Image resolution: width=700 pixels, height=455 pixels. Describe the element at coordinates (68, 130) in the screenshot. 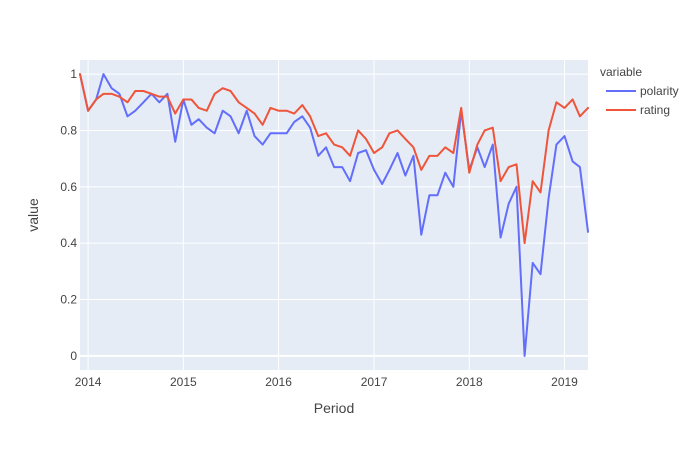

I see `y-tick-label: 0.8` at that location.